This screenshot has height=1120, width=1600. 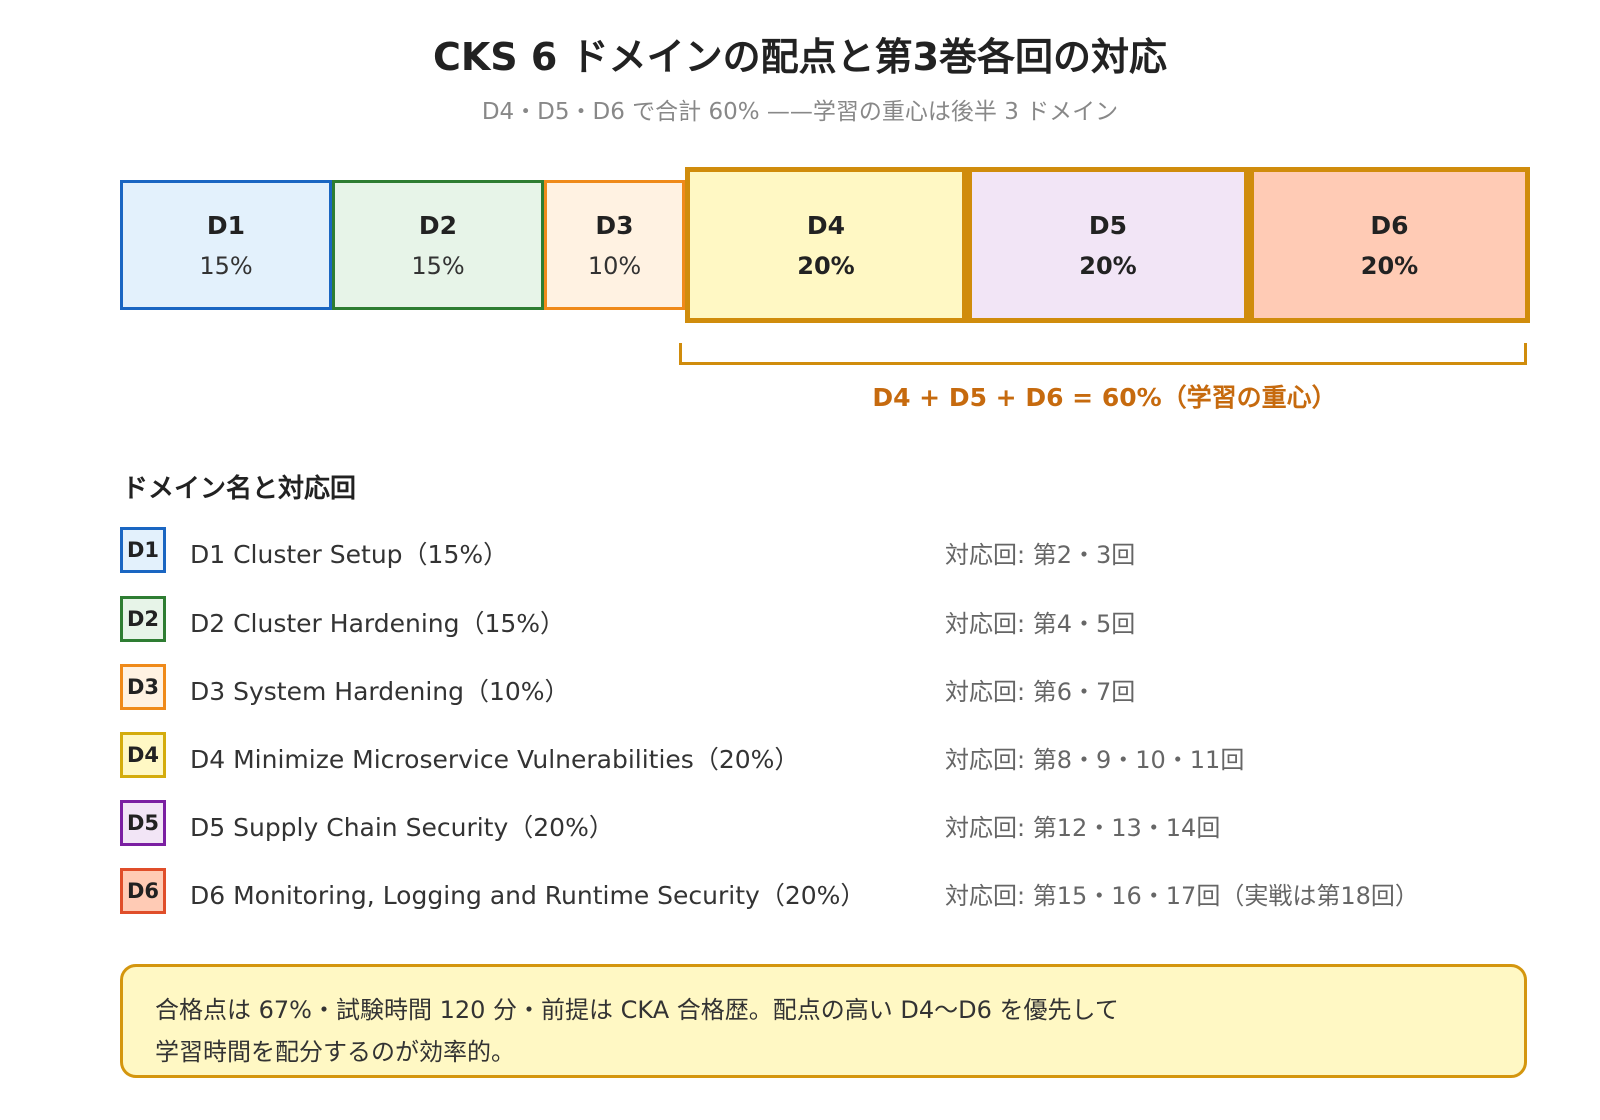 What do you see at coordinates (380, 691) in the screenshot?
I see `legend-name-d3: D3 System Hardening（10%）` at bounding box center [380, 691].